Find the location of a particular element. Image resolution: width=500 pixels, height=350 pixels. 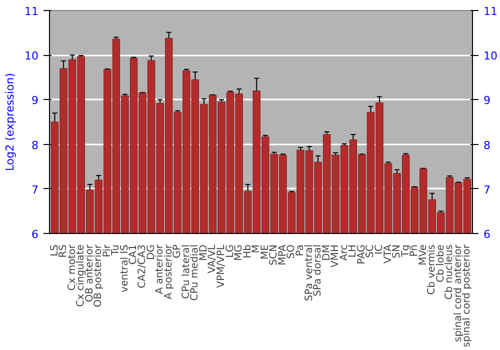

x-tick-label: OB posterior is located at coordinates (98, 276).